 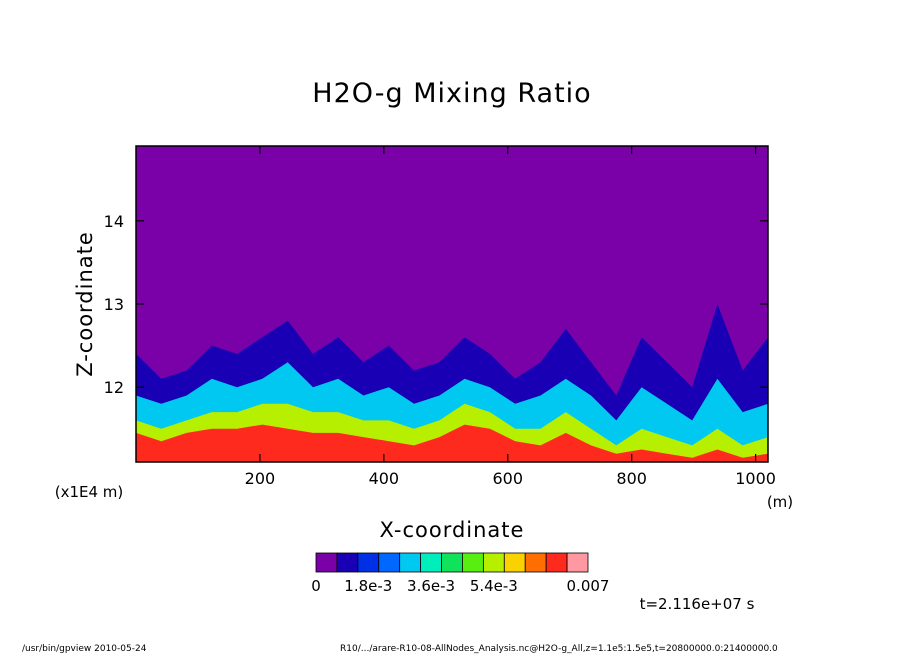 What do you see at coordinates (431, 586) in the screenshot?
I see `colorbar-tick-label: 3.6e-3` at bounding box center [431, 586].